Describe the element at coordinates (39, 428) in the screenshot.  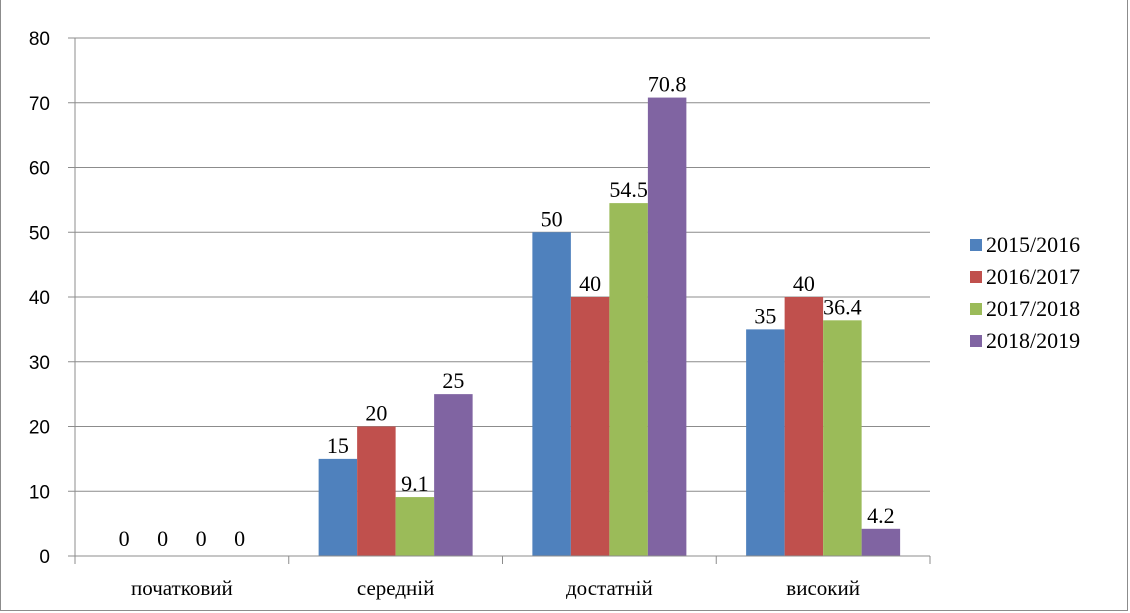
I see `y-tick-label: 20` at that location.